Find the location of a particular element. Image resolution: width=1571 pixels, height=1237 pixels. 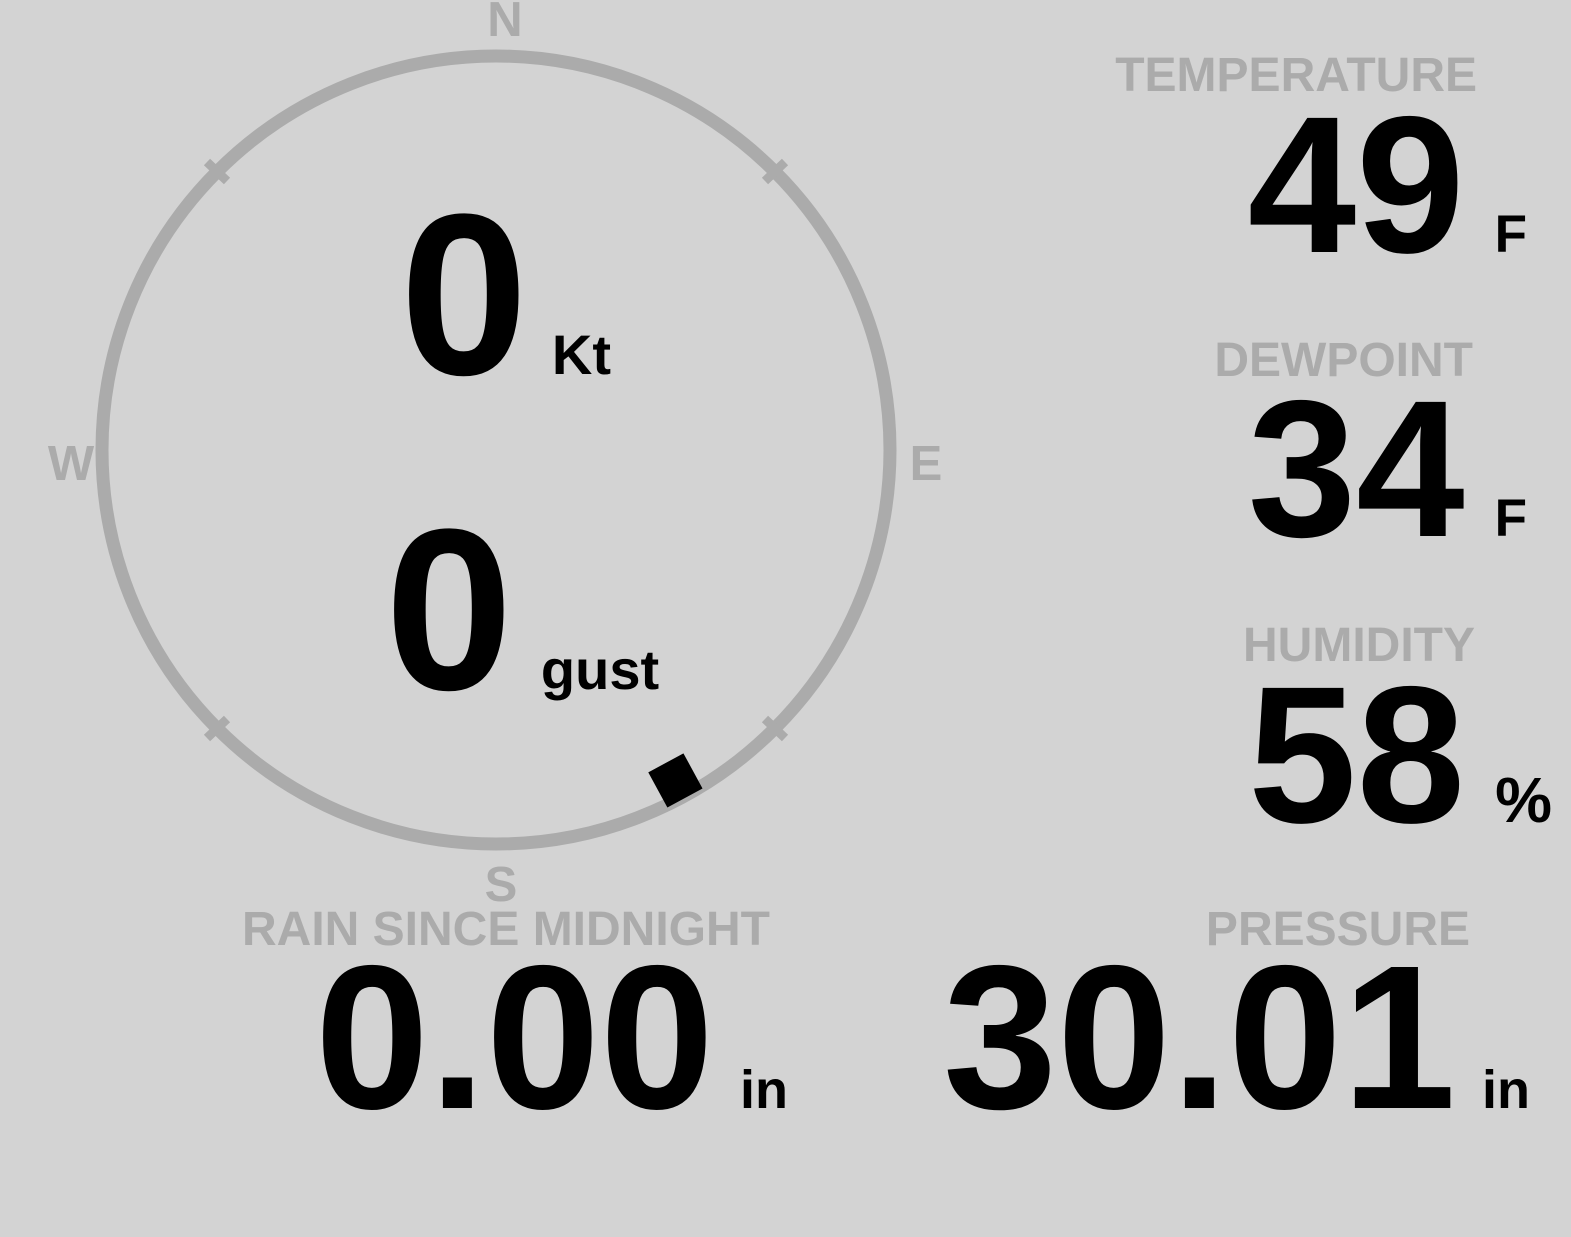

wind-speed-readout: 0 Kt is located at coordinates (505, 295).